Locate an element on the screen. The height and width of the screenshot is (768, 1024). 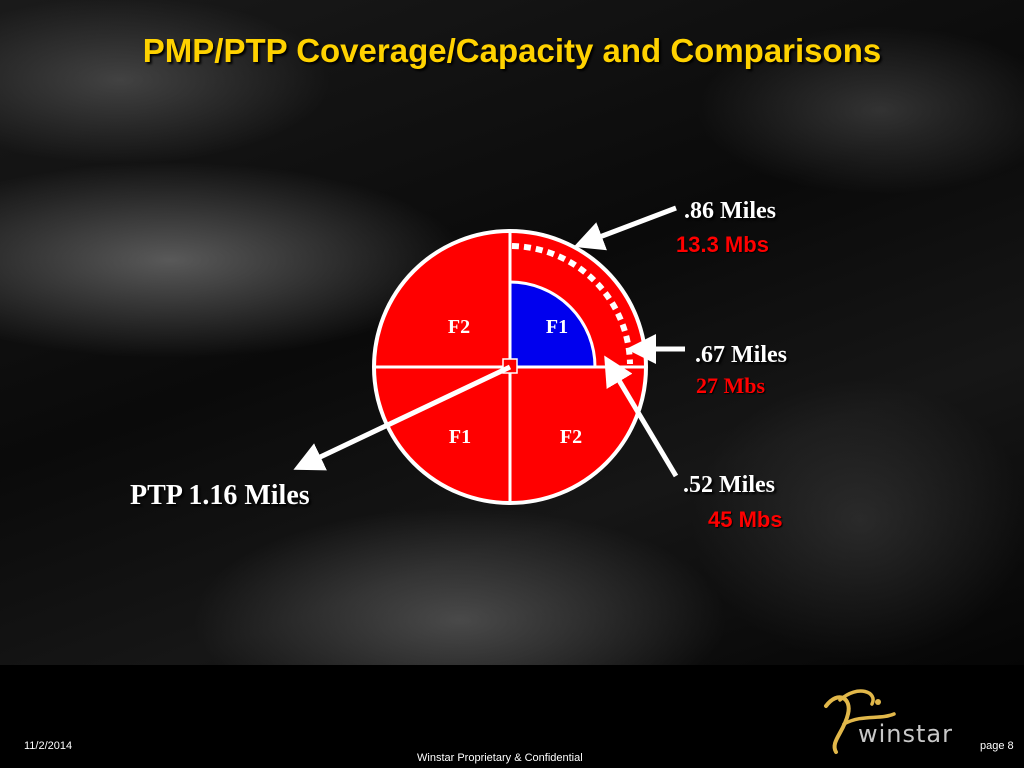
sector-label-bottom-left: F1 is located at coordinates (460, 437).